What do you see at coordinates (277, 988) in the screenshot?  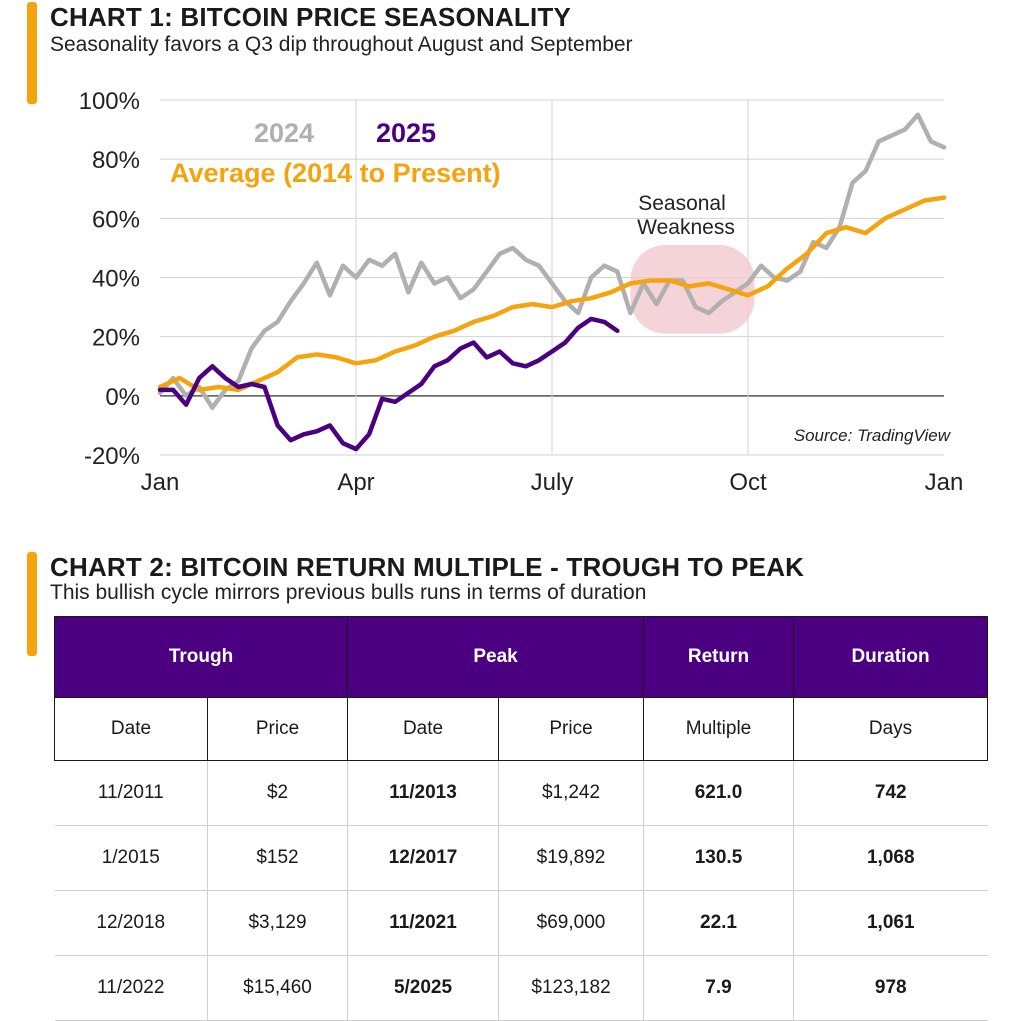 I see `trough-price: $15,460` at bounding box center [277, 988].